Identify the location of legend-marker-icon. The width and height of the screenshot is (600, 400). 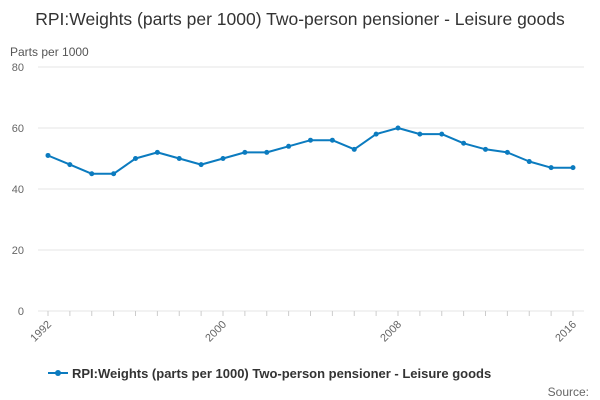
(58, 373).